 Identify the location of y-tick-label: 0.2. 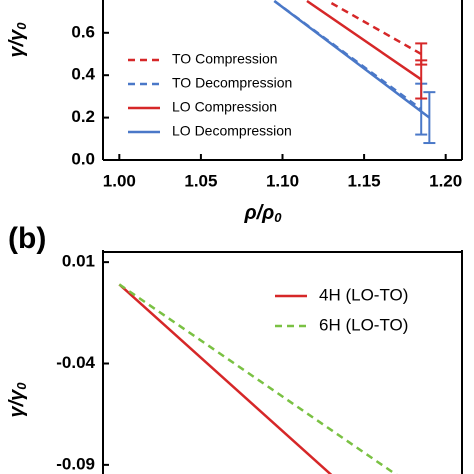
(83, 116).